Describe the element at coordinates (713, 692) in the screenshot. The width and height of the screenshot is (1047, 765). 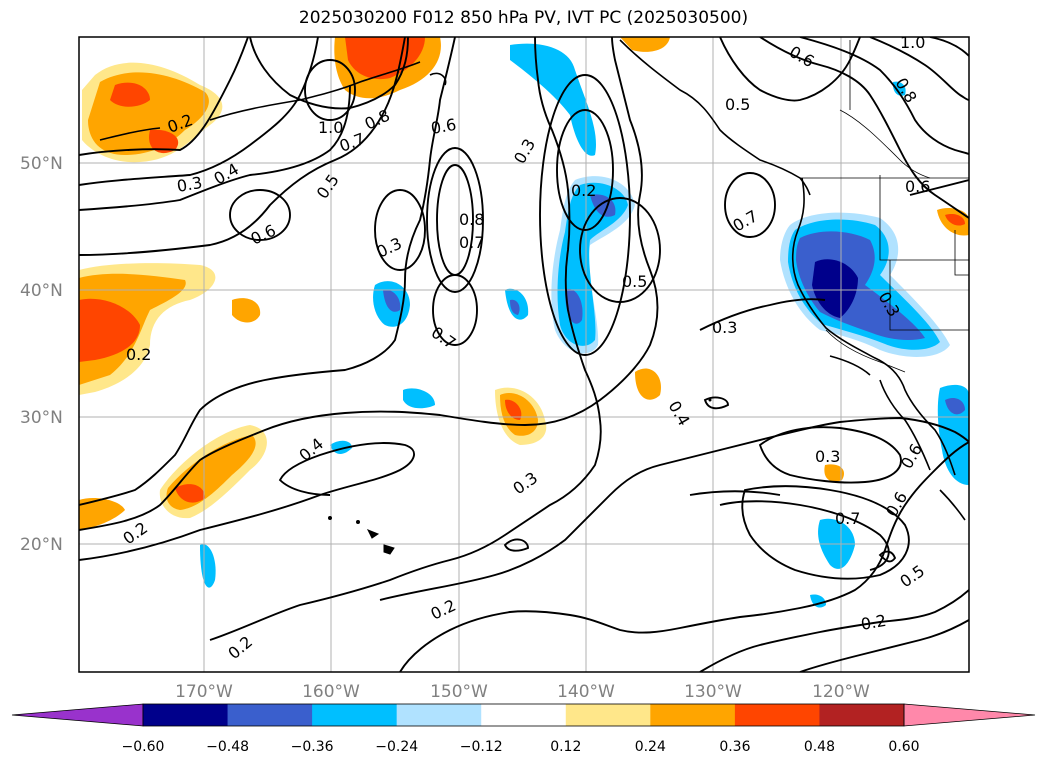
I see `lon-label: 130°W` at that location.